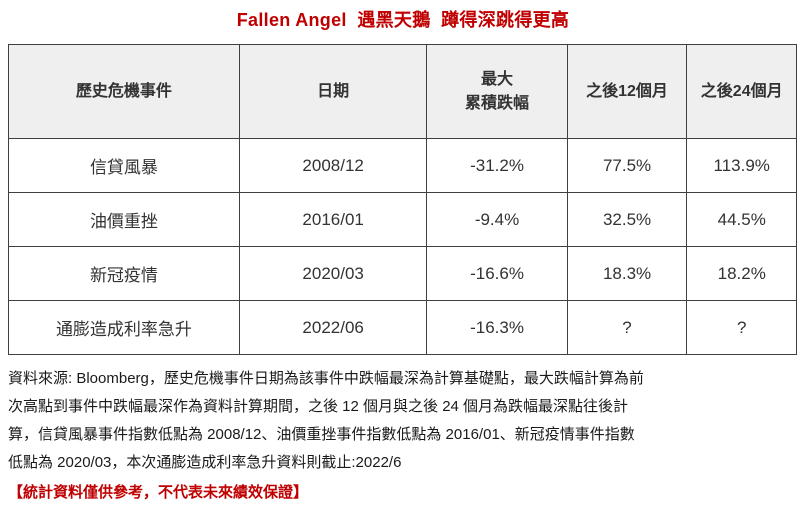 The width and height of the screenshot is (806, 518). What do you see at coordinates (497, 165) in the screenshot?
I see `cell-max-drawdown: -31.2%` at bounding box center [497, 165].